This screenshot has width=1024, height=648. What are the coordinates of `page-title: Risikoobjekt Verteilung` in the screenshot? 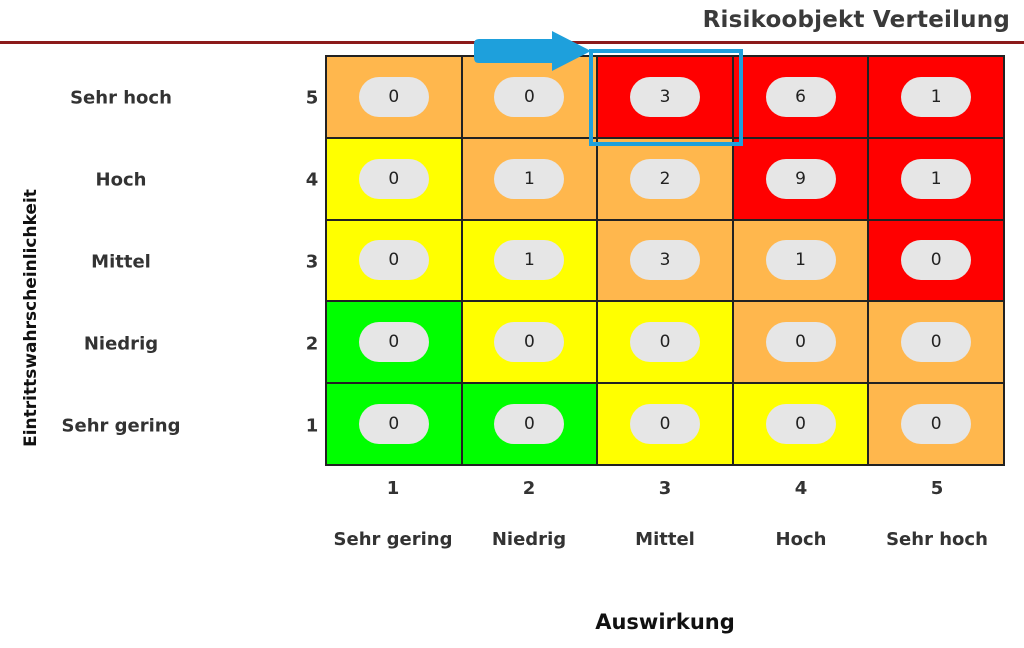 It's located at (856, 20).